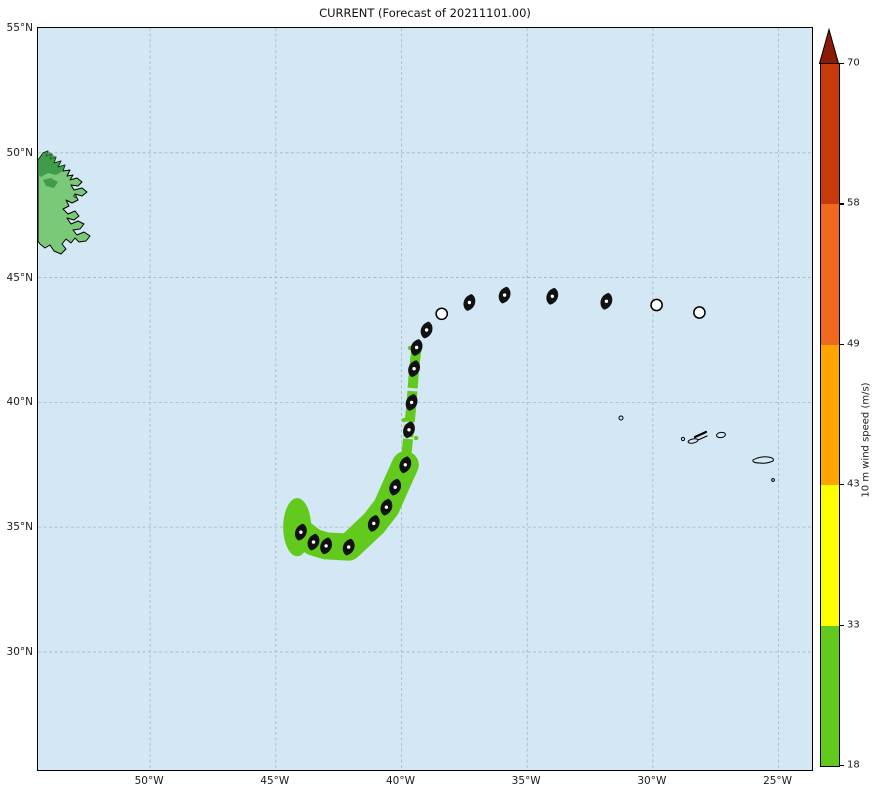 The image size is (882, 797). I want to click on colorbar-axis-label: 10 m wind speed (m/s), so click(866, 440).